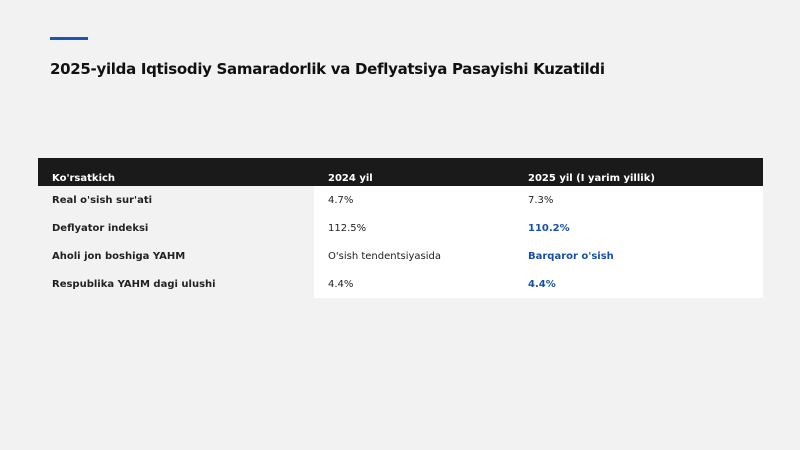  What do you see at coordinates (414, 256) in the screenshot?
I see `table-cell: O'sish tendentsiyasida` at bounding box center [414, 256].